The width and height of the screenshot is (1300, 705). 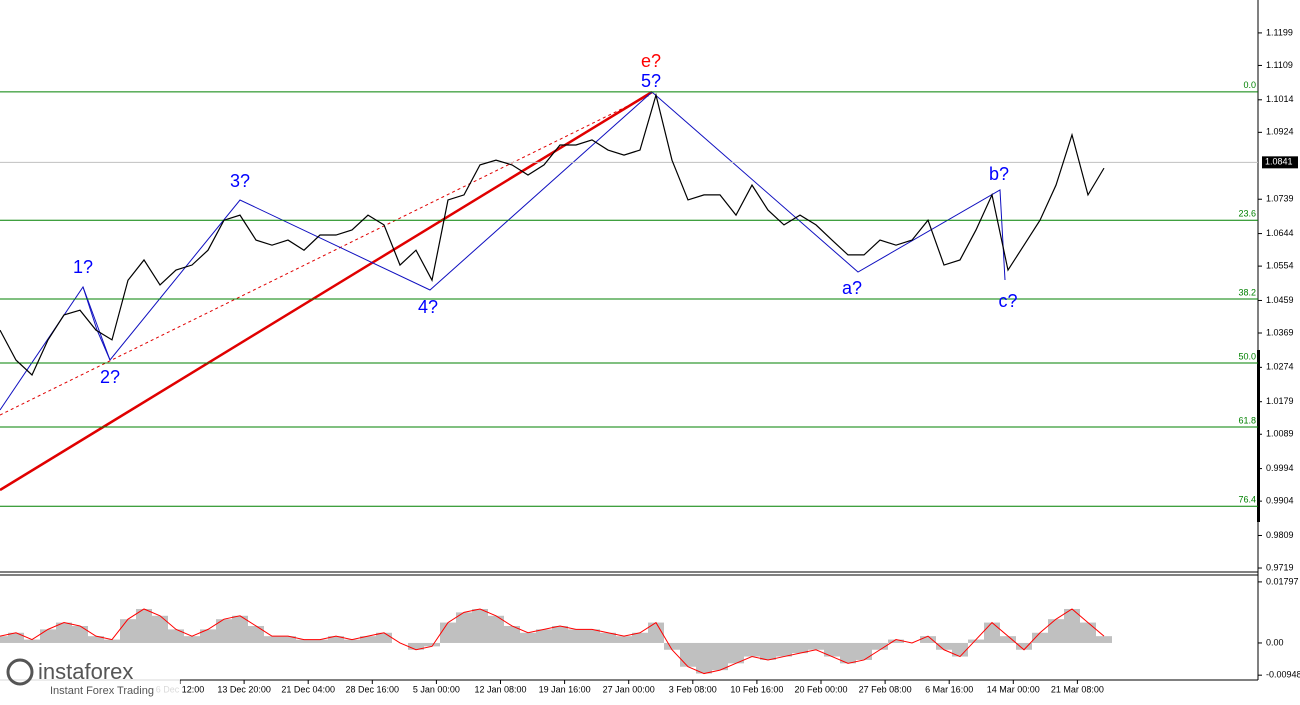 What do you see at coordinates (1013, 689) in the screenshot?
I see `x-tick-label: 14 Mar 00:00` at bounding box center [1013, 689].